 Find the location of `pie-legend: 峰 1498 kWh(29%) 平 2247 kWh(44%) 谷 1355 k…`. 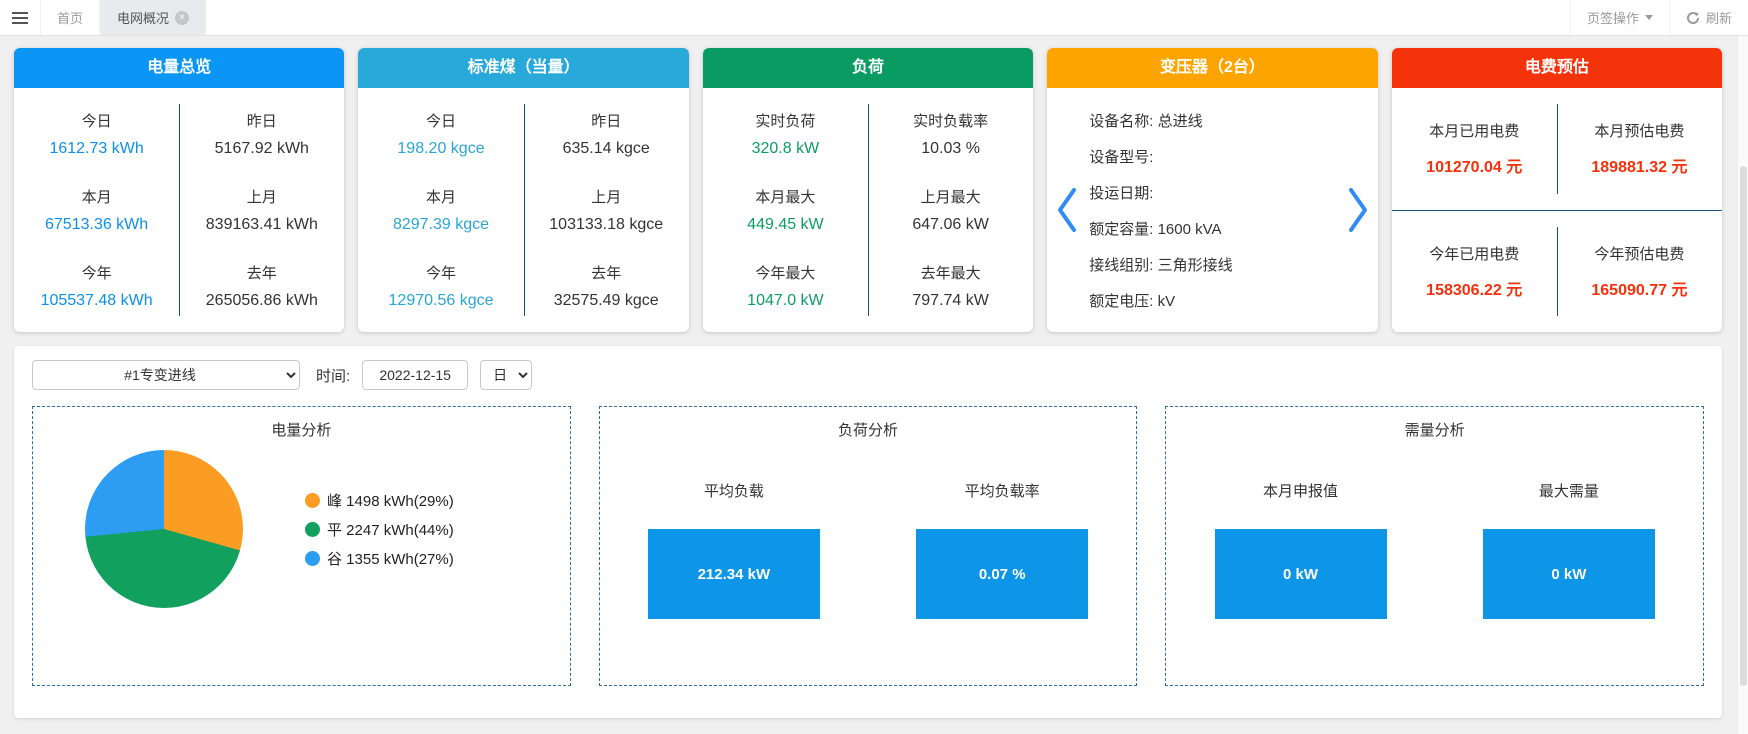

pie-legend: 峰 1498 kWh(29%) 平 2247 kWh(44%) 谷 1355 k… is located at coordinates (379, 529).